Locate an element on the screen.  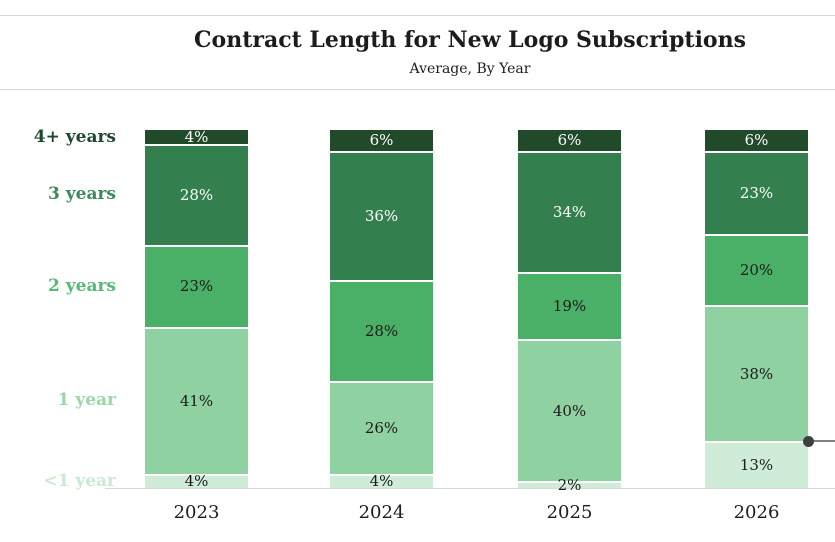
bar-segment-2024-lt-1-year: 4% is located at coordinates (381, 481).